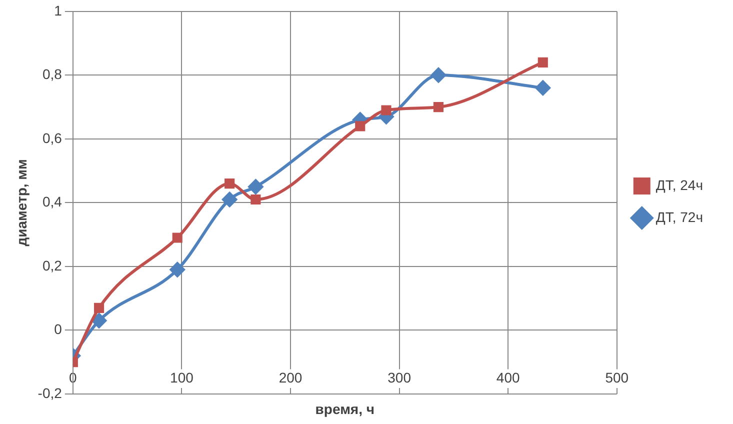 This screenshot has height=424, width=733. I want to click on y-tick-label: -0,2, so click(50, 392).